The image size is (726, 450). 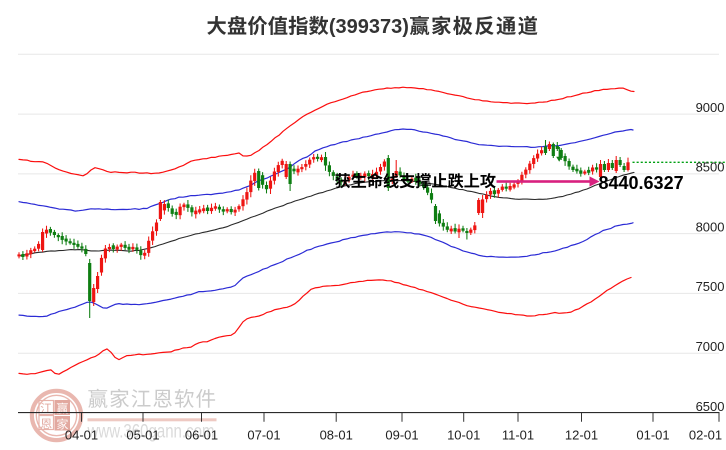 I want to click on svg-text: 9000, so click(x=710, y=107).